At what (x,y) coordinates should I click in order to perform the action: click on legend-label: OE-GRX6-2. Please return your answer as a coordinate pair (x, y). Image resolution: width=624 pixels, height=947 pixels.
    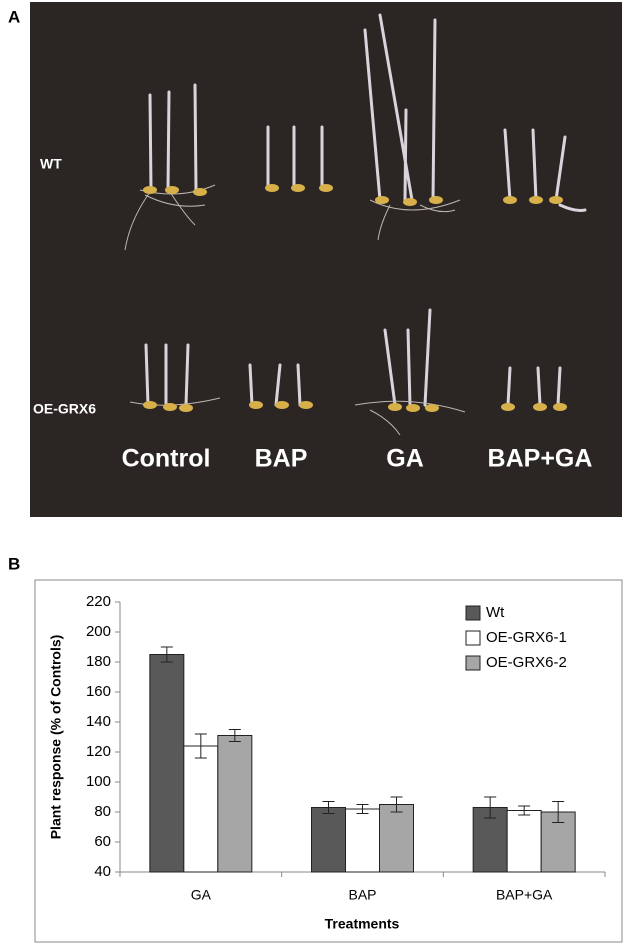
    Looking at the image, I should click on (526, 662).